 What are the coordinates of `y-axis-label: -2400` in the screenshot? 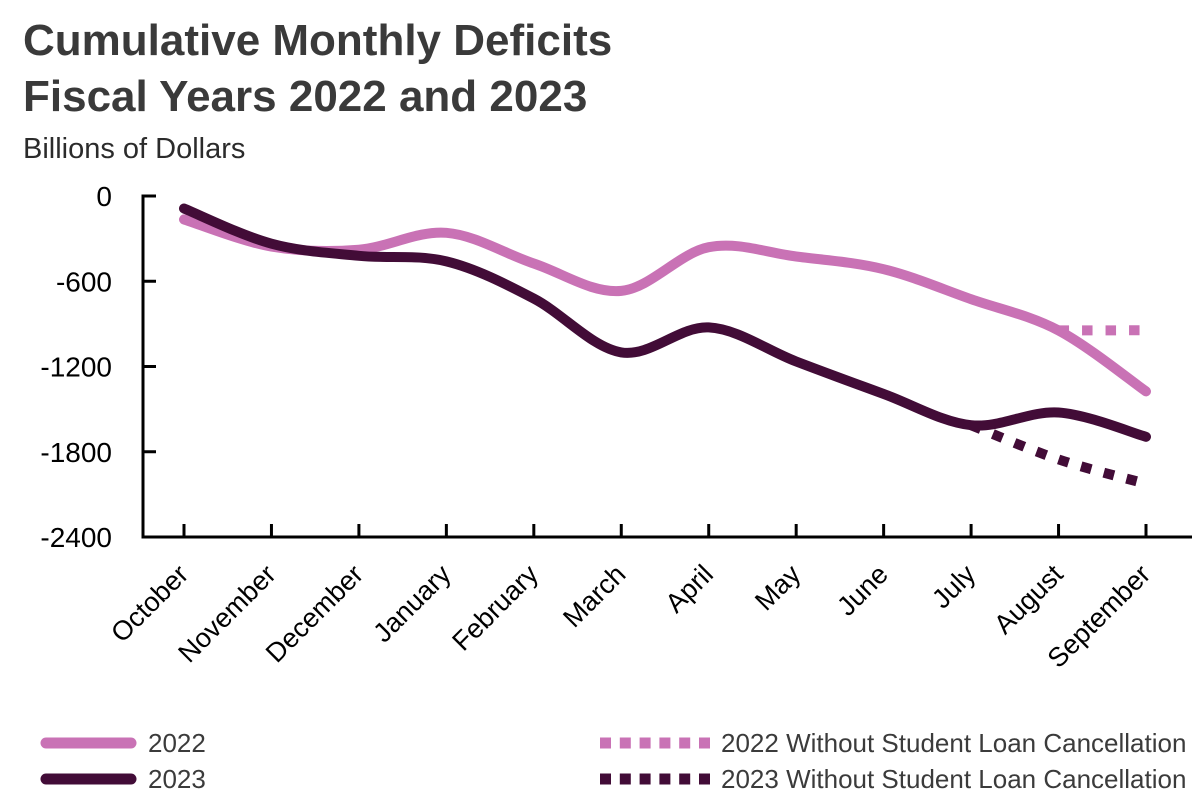 It's located at (76, 537).